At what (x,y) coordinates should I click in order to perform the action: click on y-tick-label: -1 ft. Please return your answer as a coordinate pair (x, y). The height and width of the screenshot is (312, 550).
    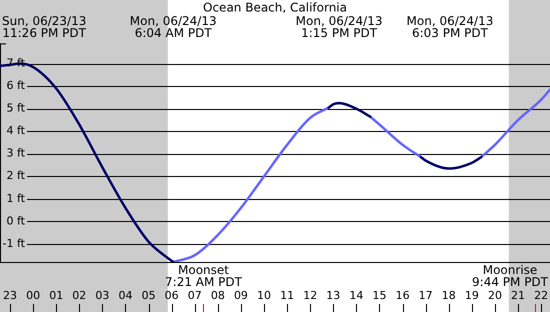
    Looking at the image, I should click on (14, 243).